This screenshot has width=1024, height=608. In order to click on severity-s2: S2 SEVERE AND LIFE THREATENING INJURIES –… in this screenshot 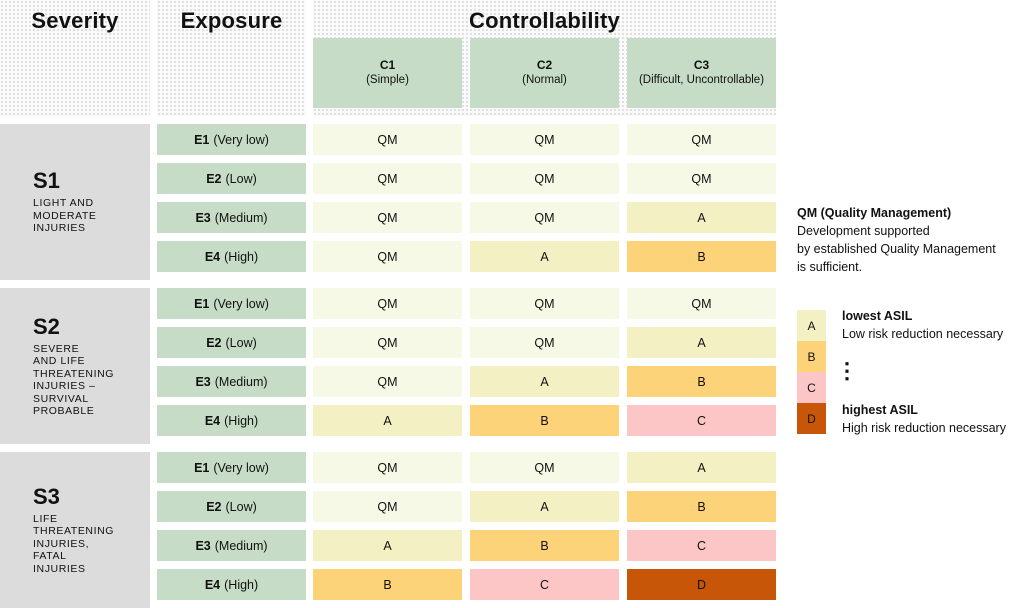, I will do `click(75, 366)`.